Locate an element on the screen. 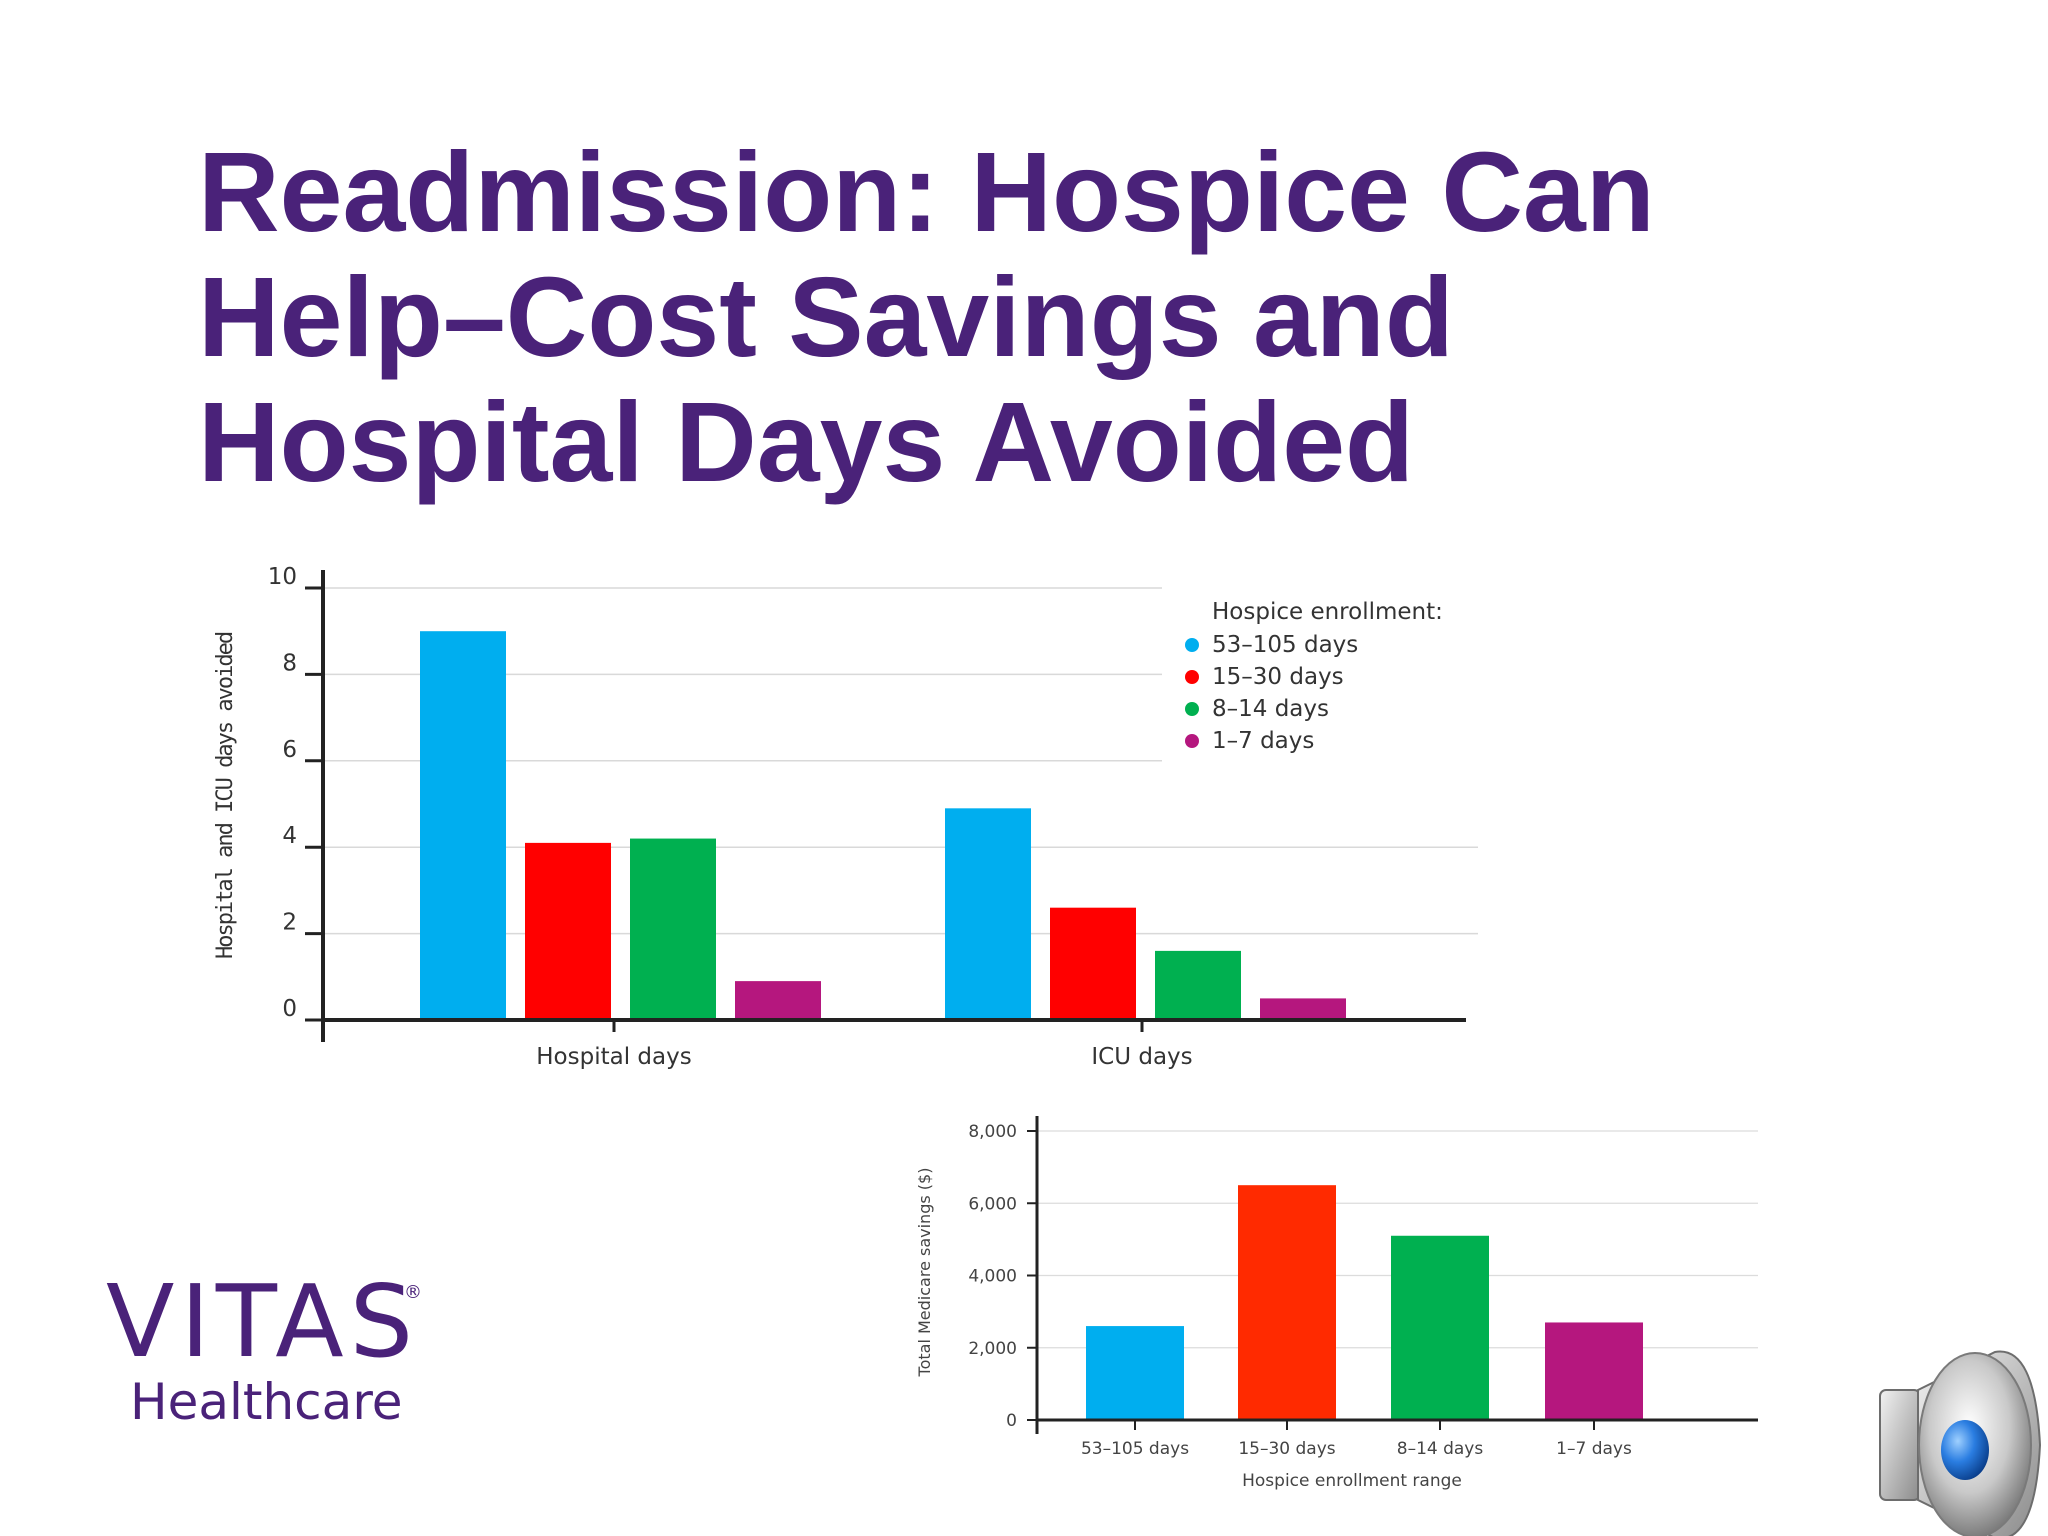 The width and height of the screenshot is (2048, 1536). y-tick-label: 4,000 is located at coordinates (992, 1277).